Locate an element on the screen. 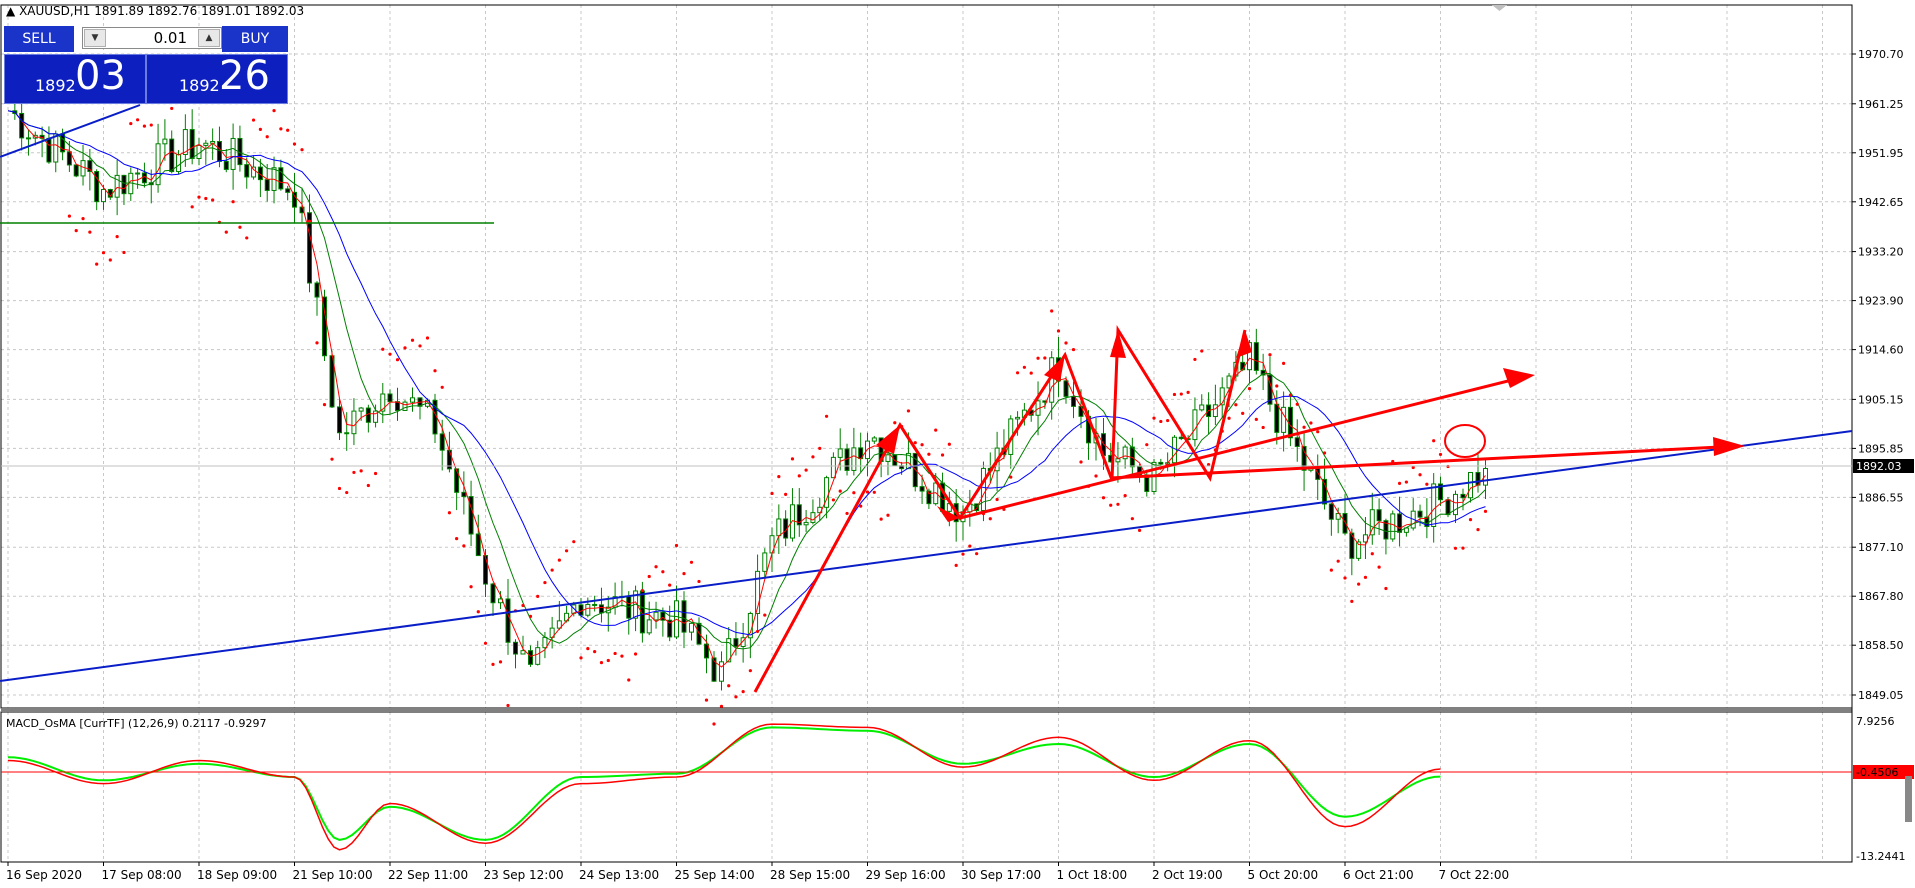 This screenshot has width=1915, height=888. price-tick-label: 1895.85 is located at coordinates (1881, 448).